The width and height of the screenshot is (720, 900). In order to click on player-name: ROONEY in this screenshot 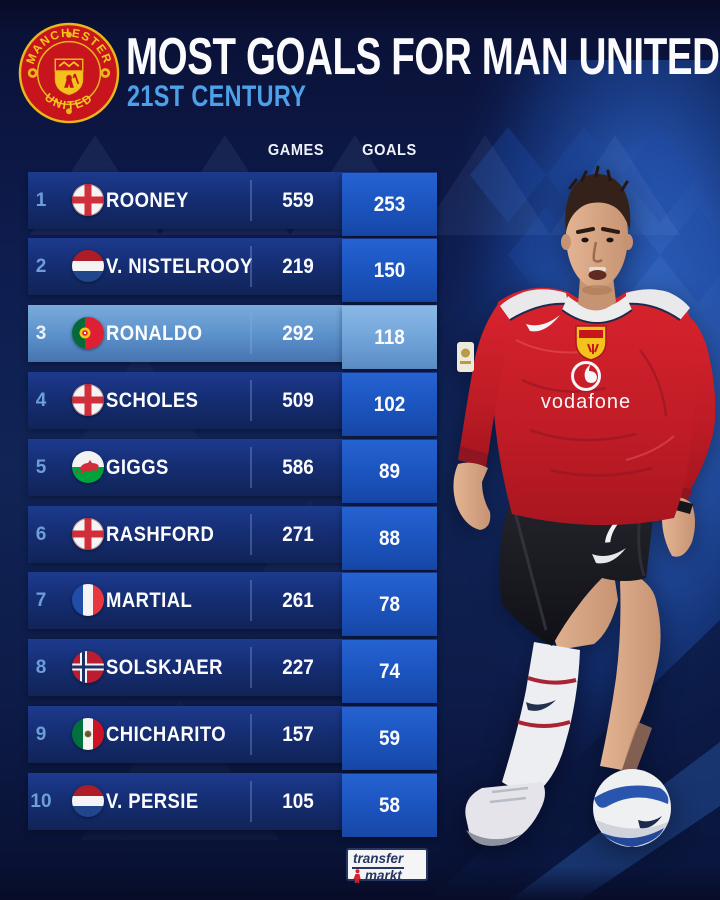, I will do `click(147, 200)`.